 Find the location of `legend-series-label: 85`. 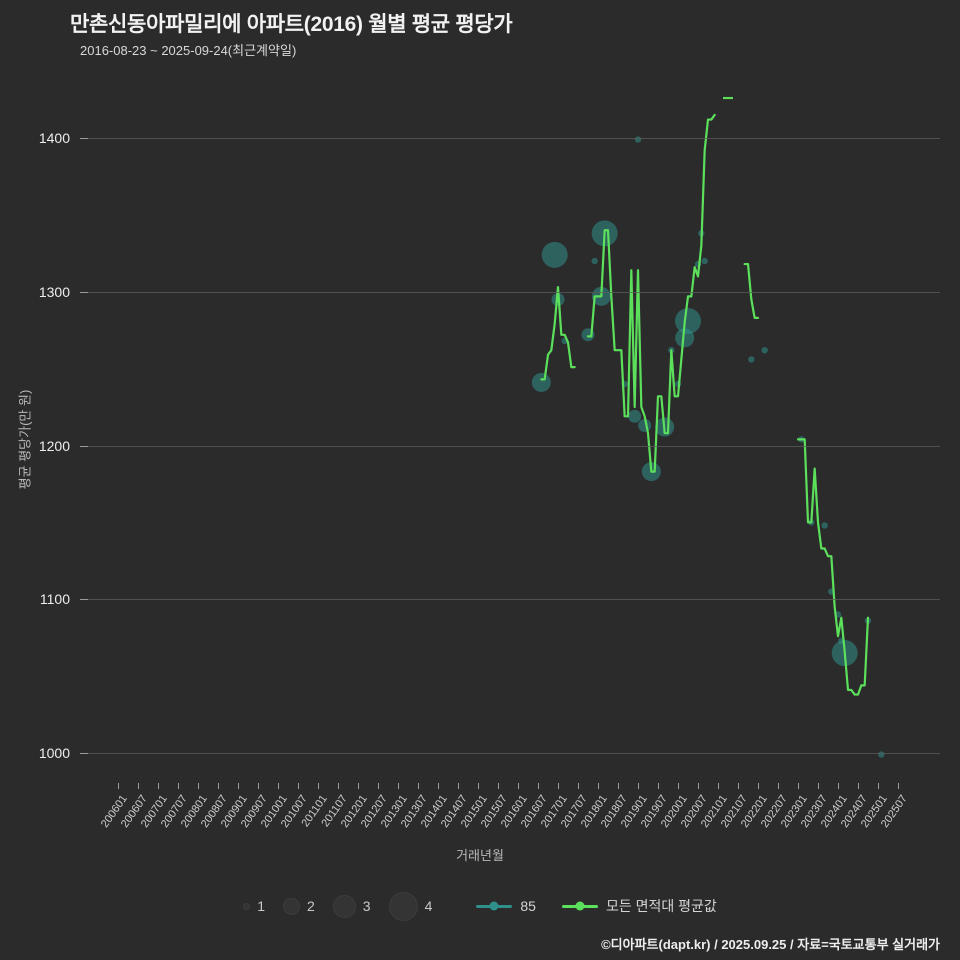

legend-series-label: 85 is located at coordinates (528, 906).